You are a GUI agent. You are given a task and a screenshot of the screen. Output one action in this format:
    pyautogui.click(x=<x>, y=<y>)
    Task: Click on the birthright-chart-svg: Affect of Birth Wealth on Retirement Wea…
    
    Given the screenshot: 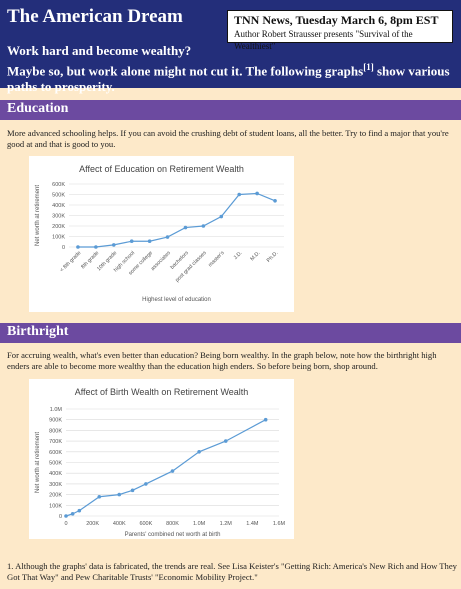 What is the action you would take?
    pyautogui.click(x=160, y=462)
    